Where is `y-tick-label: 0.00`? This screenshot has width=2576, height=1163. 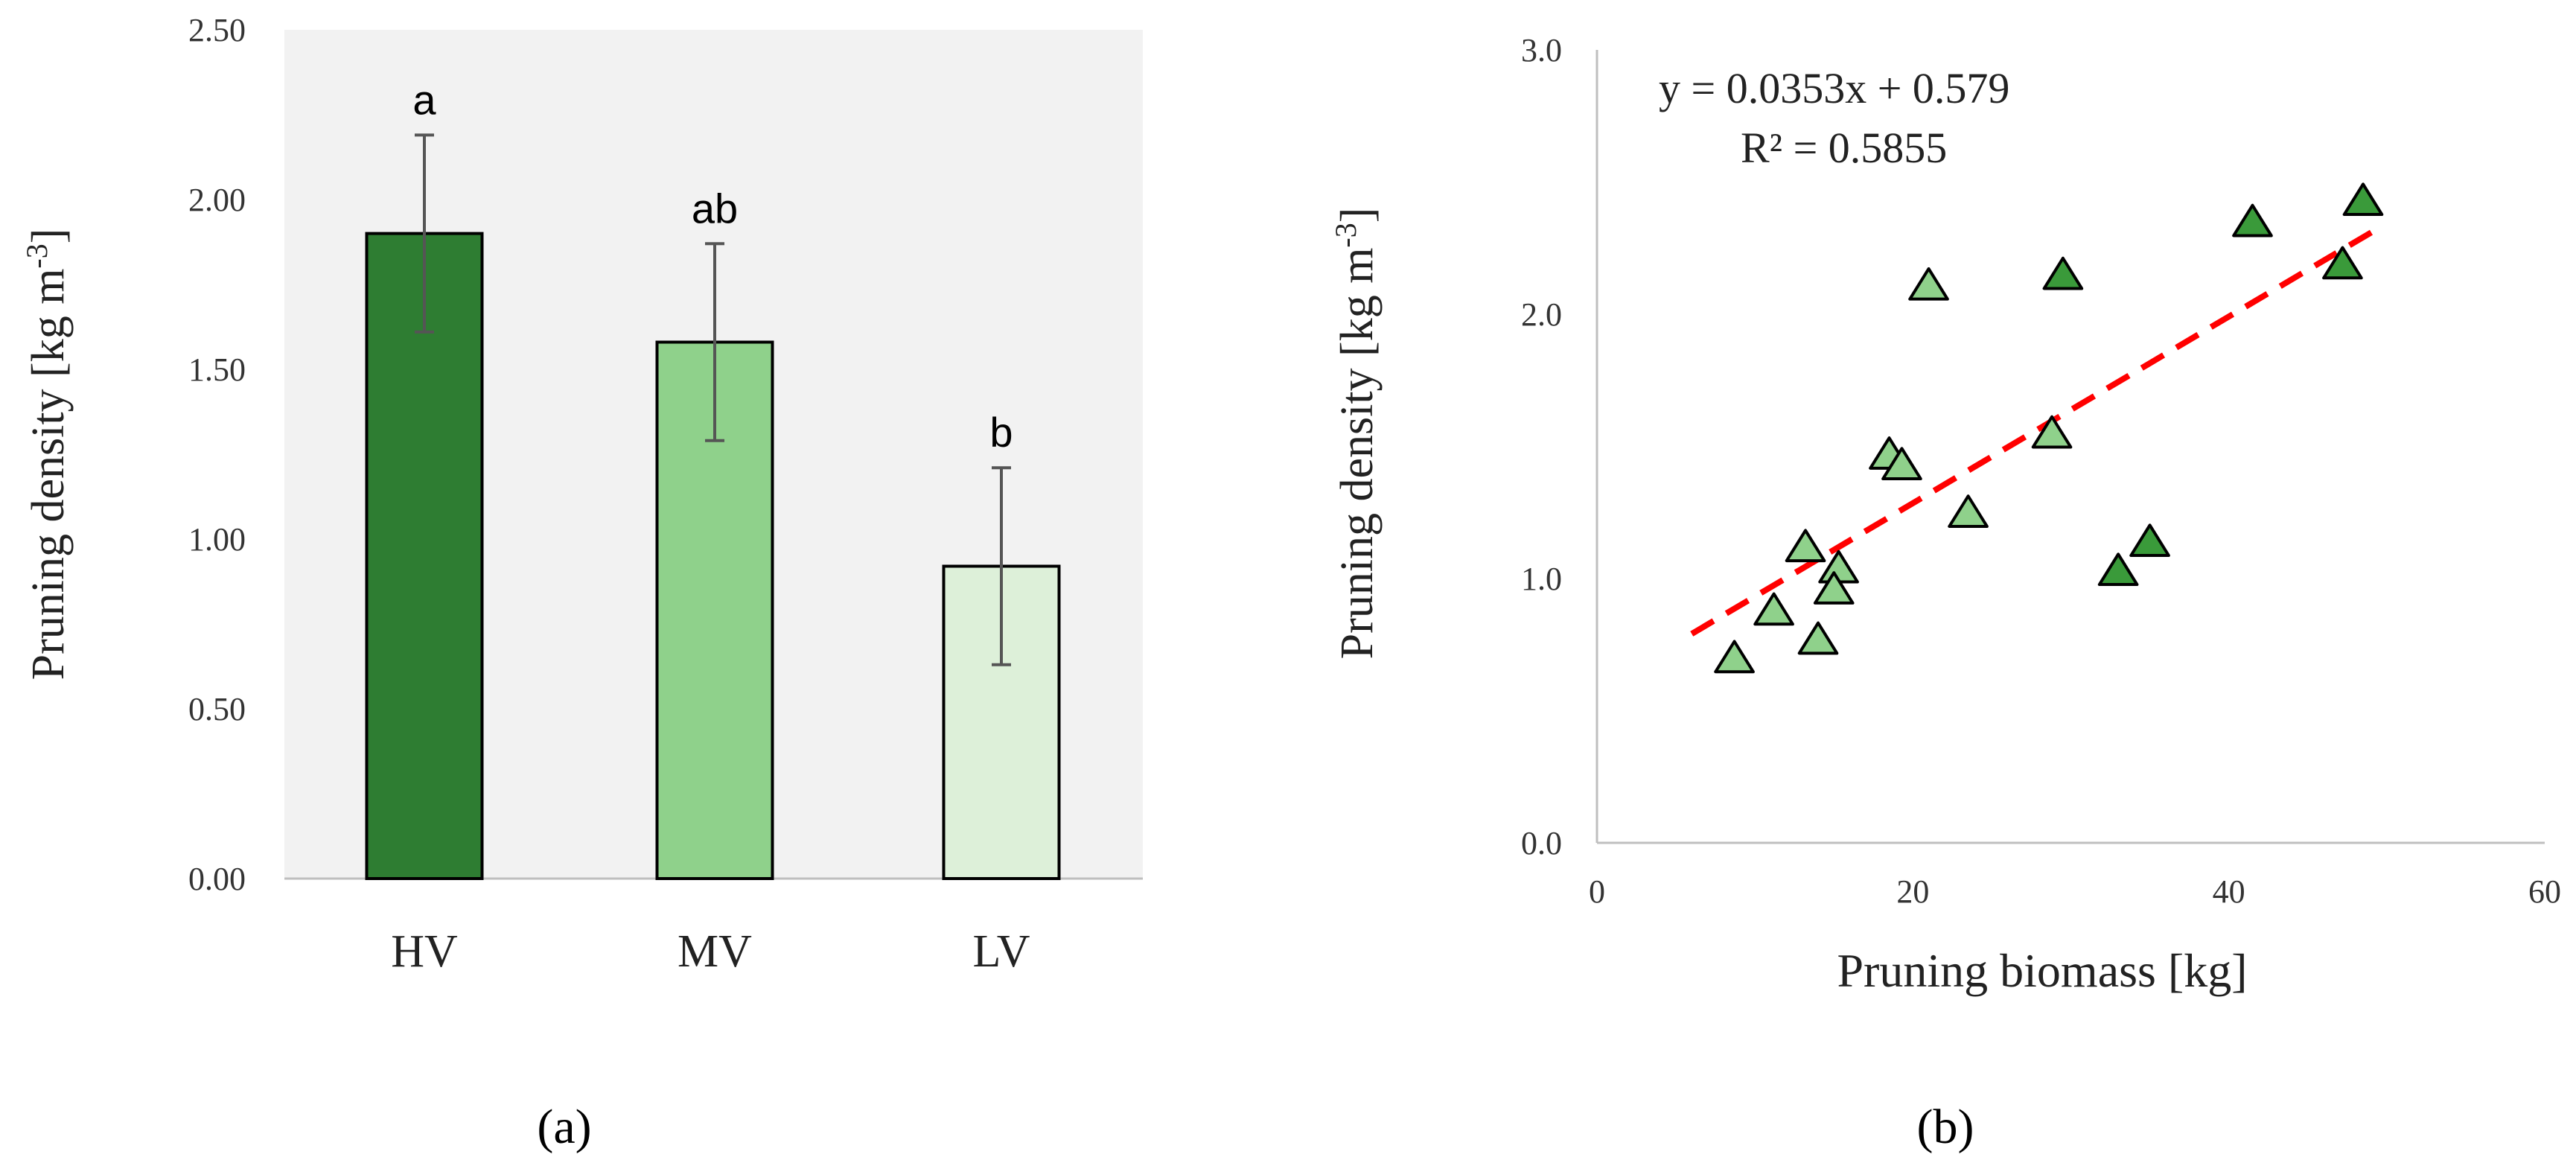
y-tick-label: 0.00 is located at coordinates (217, 879).